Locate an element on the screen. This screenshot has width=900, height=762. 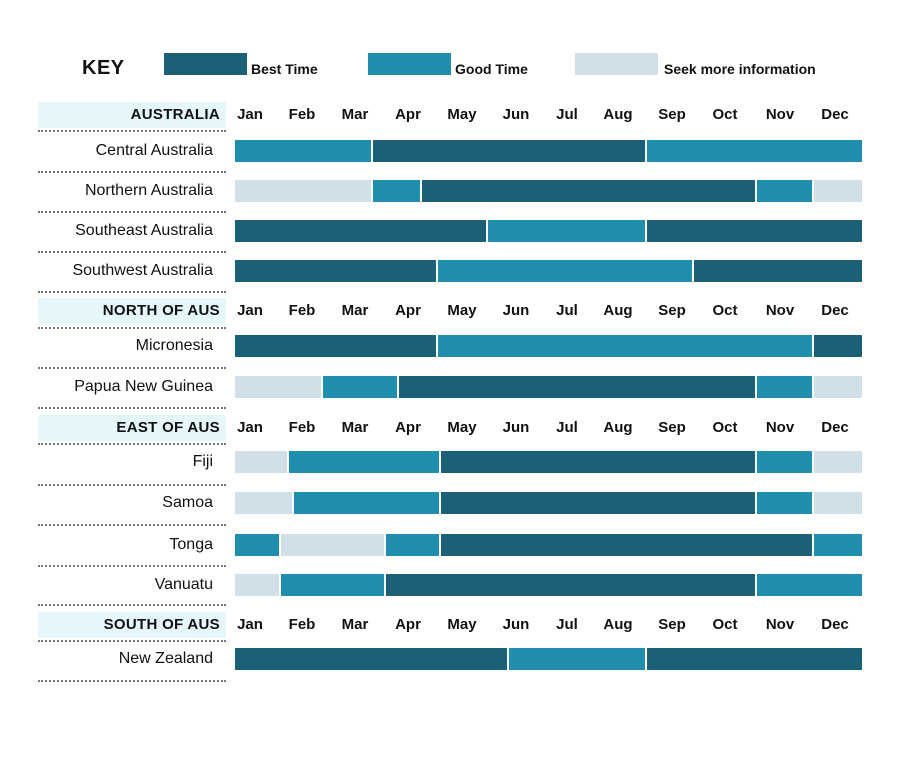
bar-segment-samoa-good is located at coordinates (783, 503).